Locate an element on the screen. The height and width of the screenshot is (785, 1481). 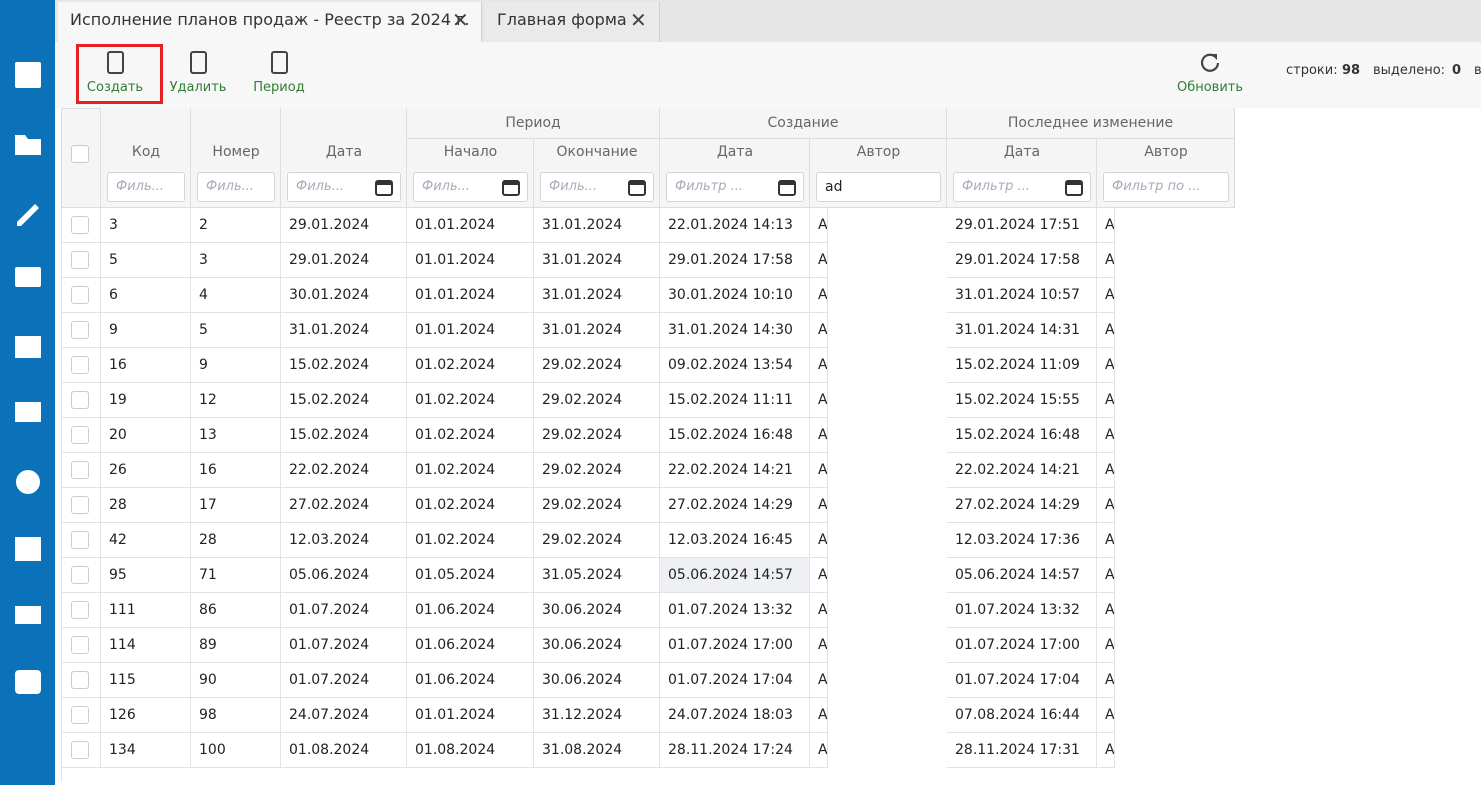
toolbar-button: Создать is located at coordinates (115, 87).